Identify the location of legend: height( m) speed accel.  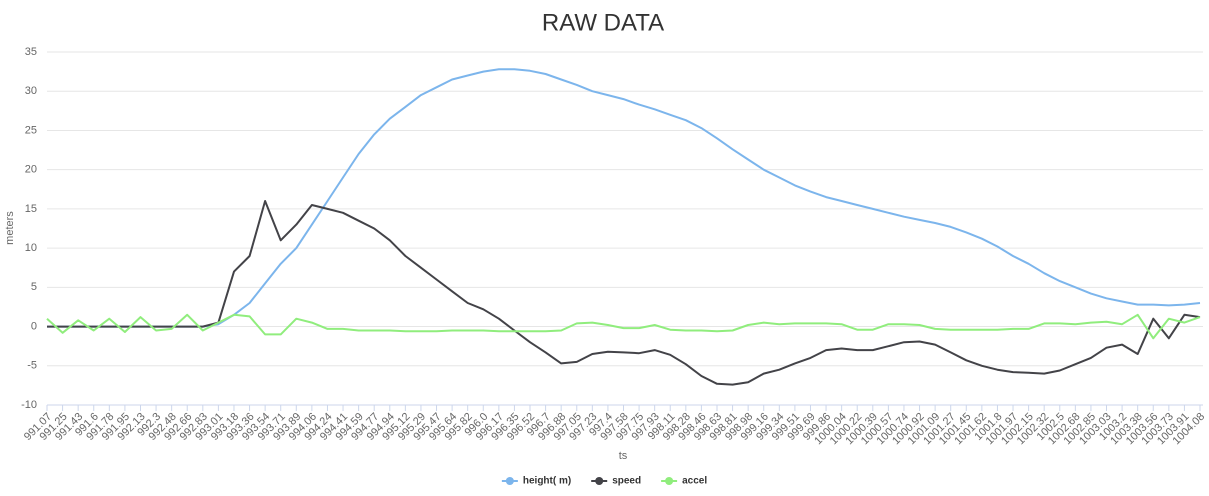
(604, 481).